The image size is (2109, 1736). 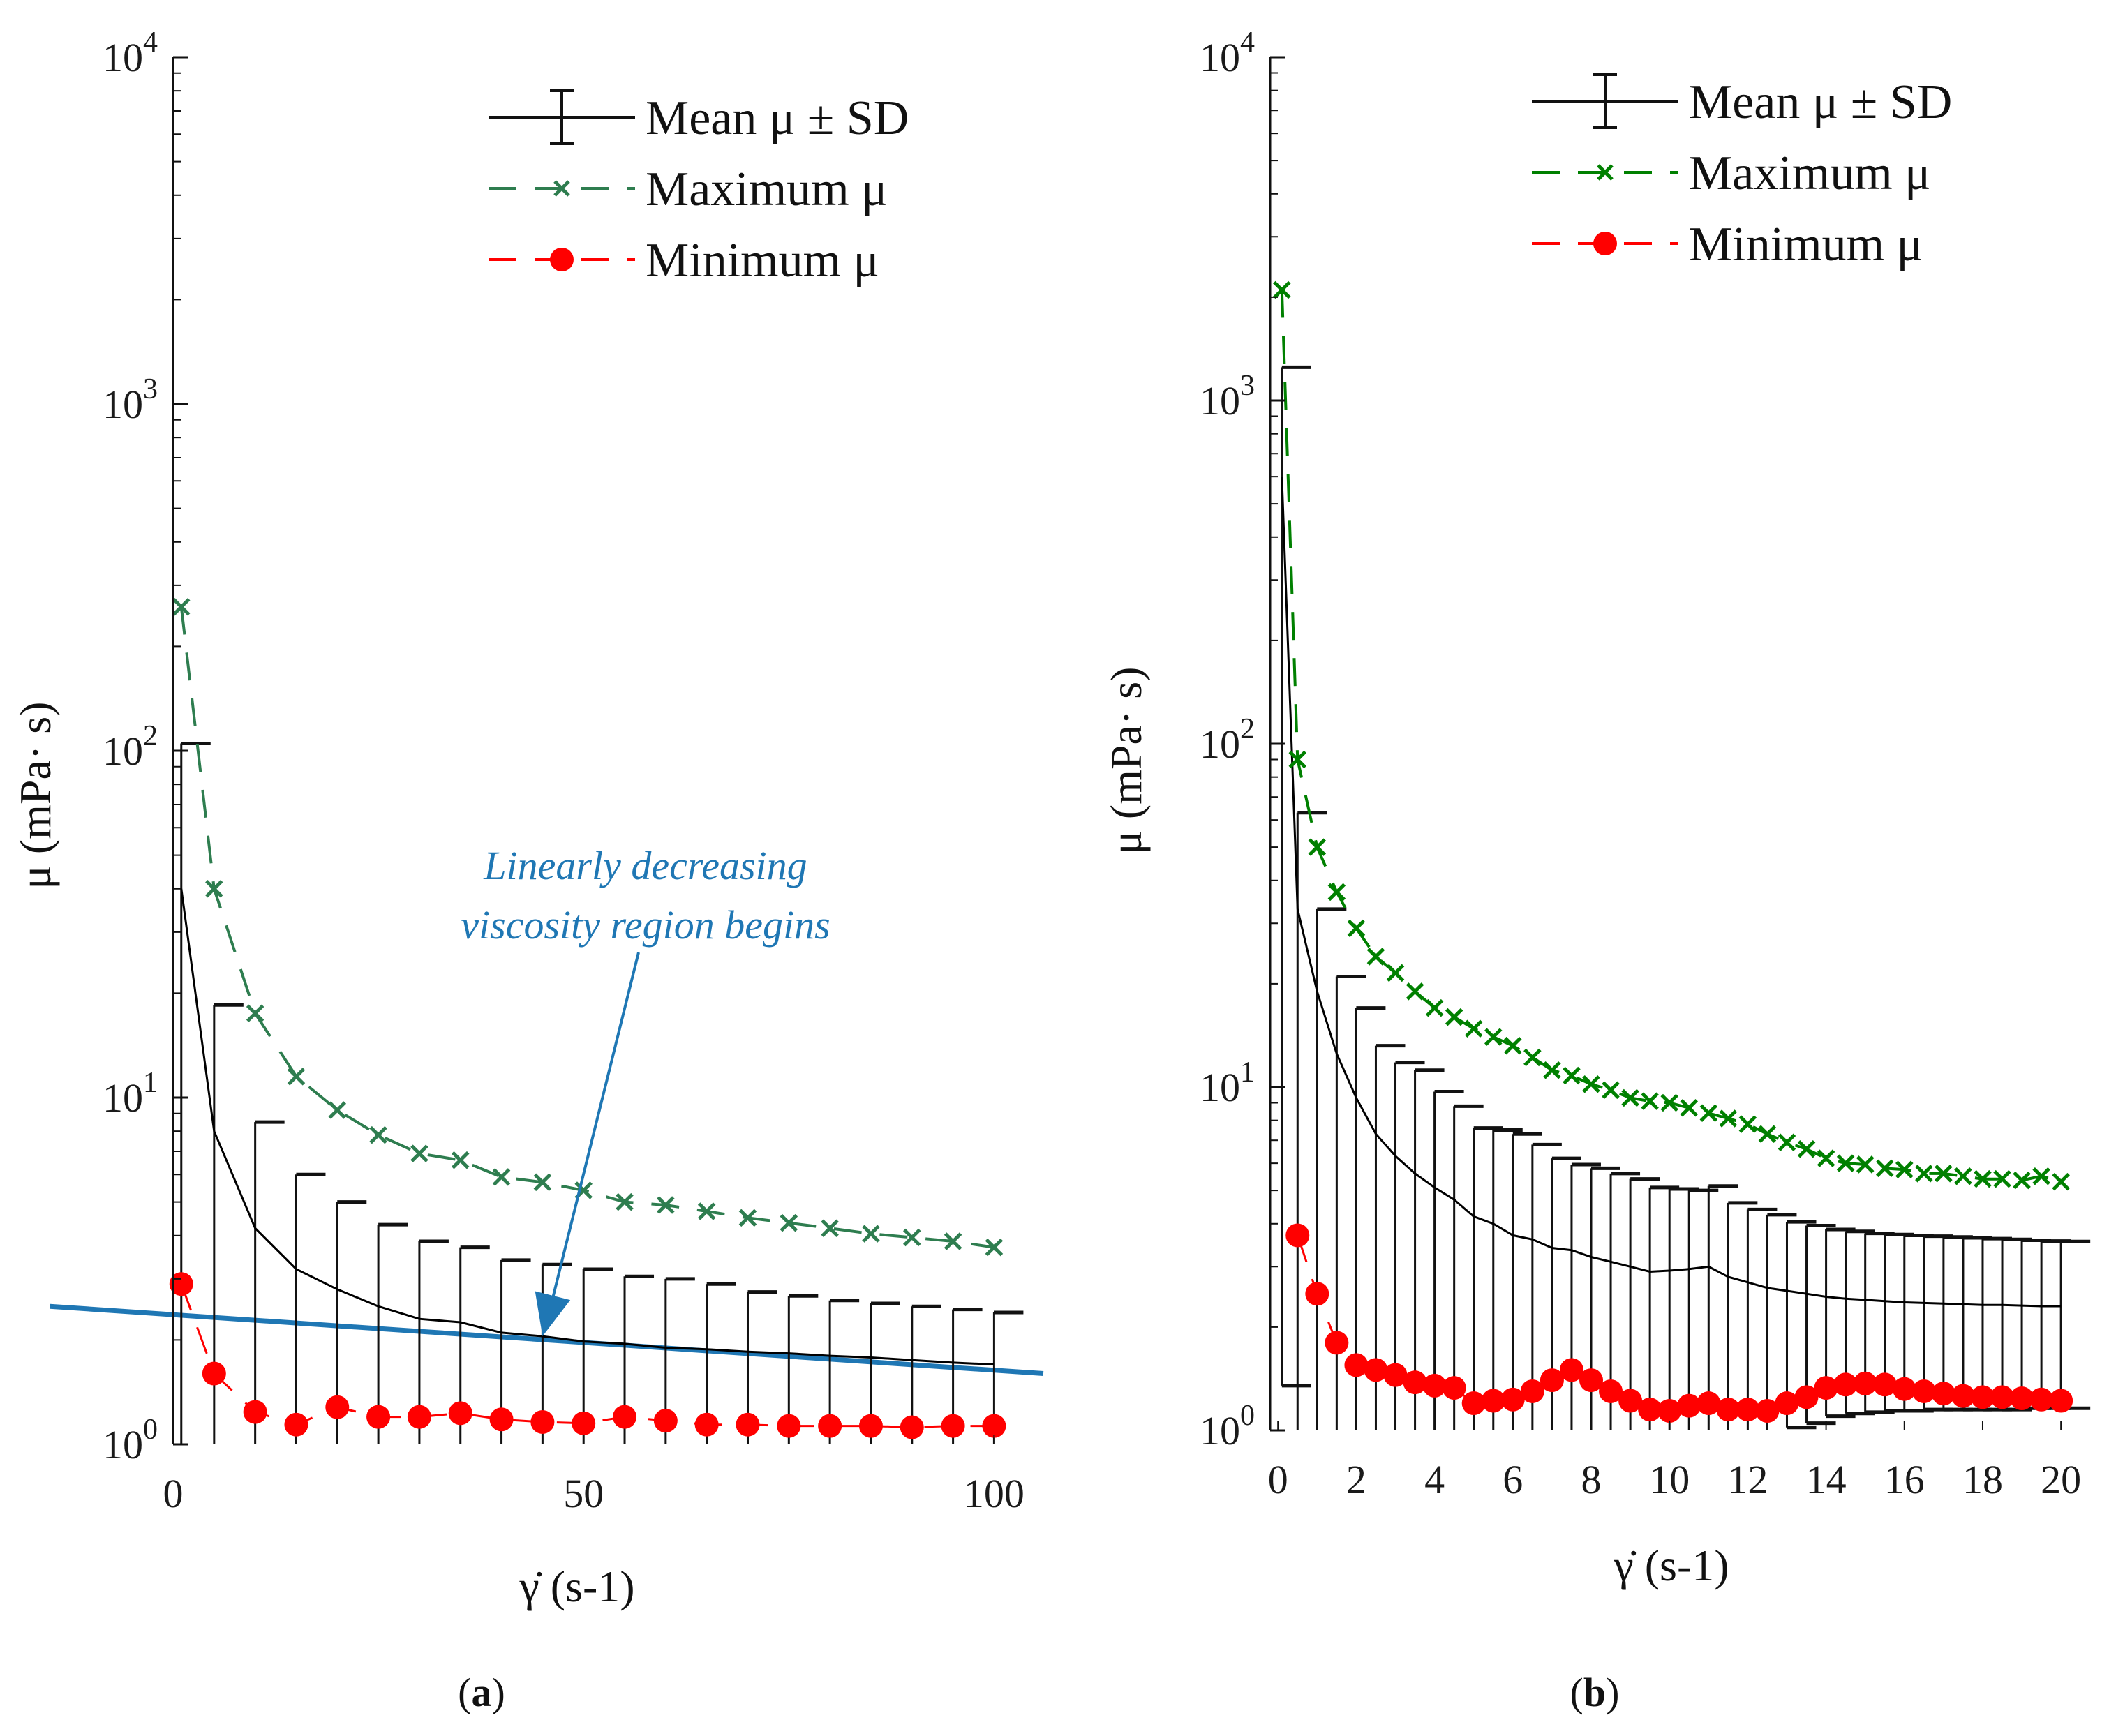 What do you see at coordinates (1904, 1479) in the screenshot?
I see `x-tick-label: 16` at bounding box center [1904, 1479].